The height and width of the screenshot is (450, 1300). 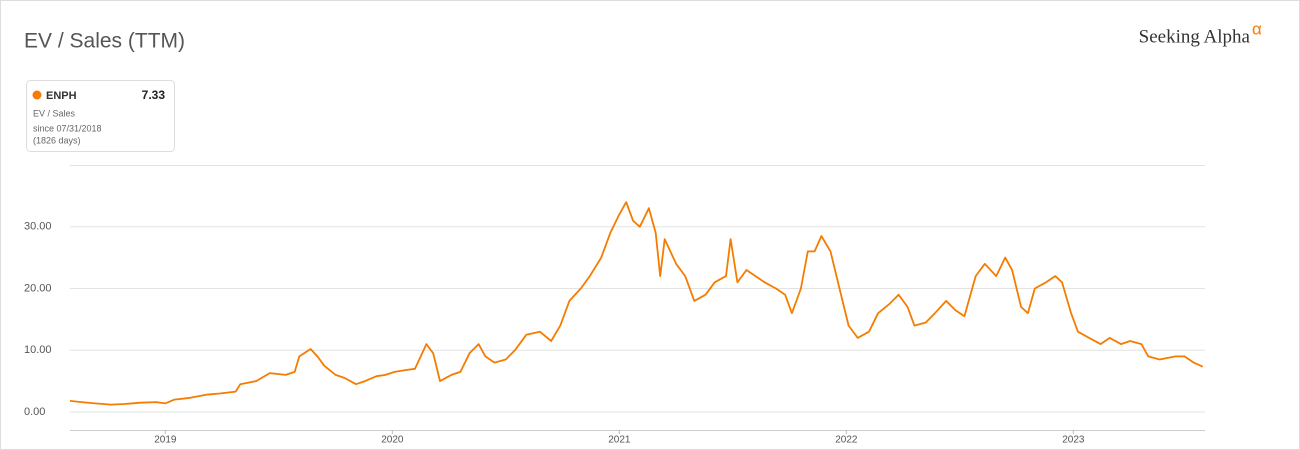 I want to click on legend-value: 7.33, so click(x=154, y=95).